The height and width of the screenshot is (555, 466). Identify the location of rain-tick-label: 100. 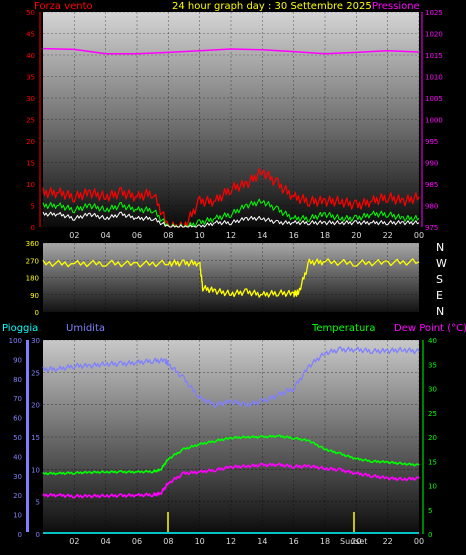
(15, 341).